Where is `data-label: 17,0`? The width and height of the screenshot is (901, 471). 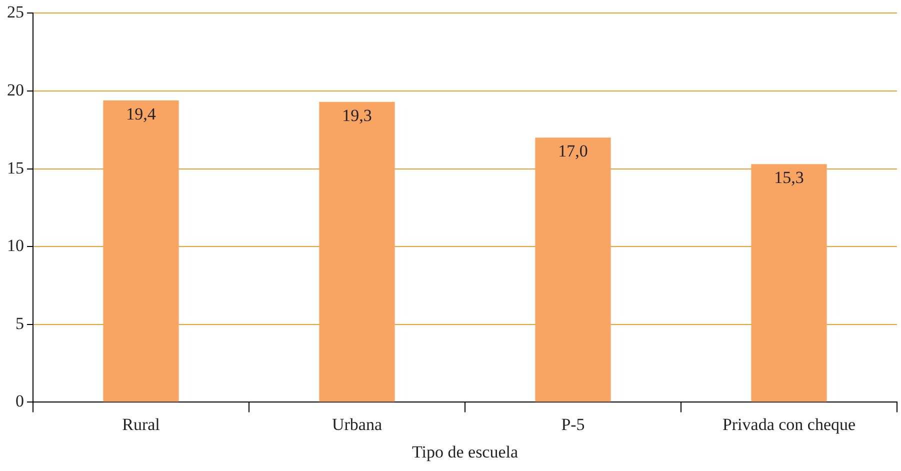
data-label: 17,0 is located at coordinates (573, 151).